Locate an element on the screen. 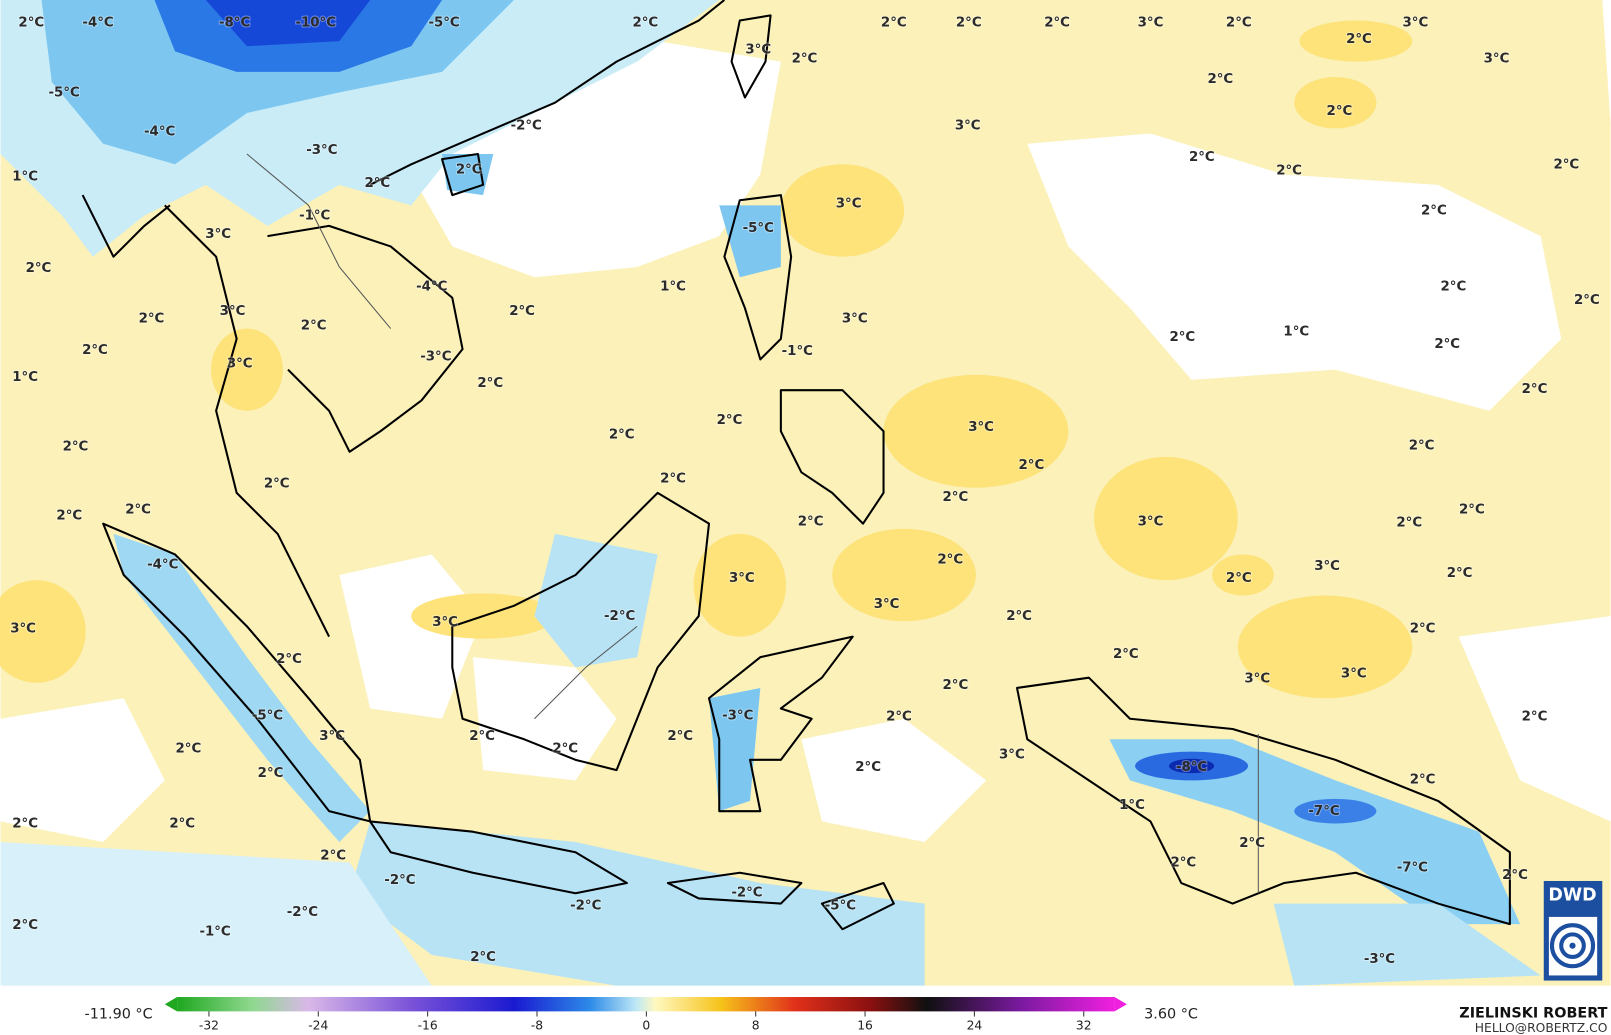 Image resolution: width=1611 pixels, height=1035 pixels. colorbar-tick-label: -8 is located at coordinates (537, 1025).